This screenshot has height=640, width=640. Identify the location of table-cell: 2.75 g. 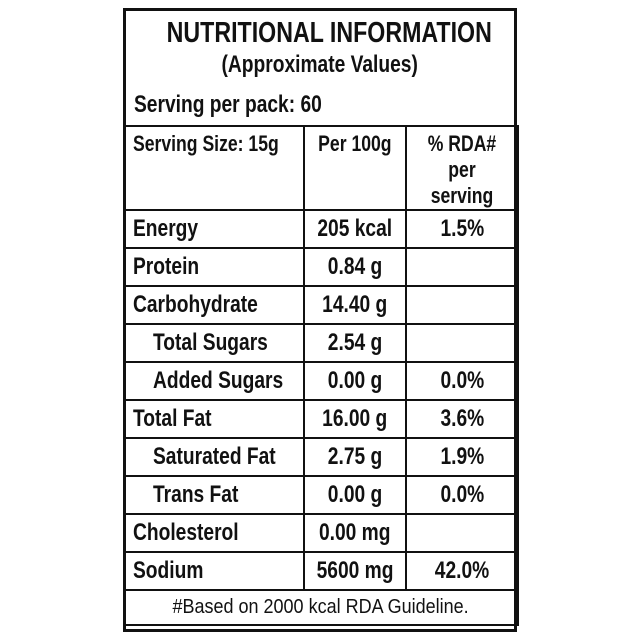
(355, 457).